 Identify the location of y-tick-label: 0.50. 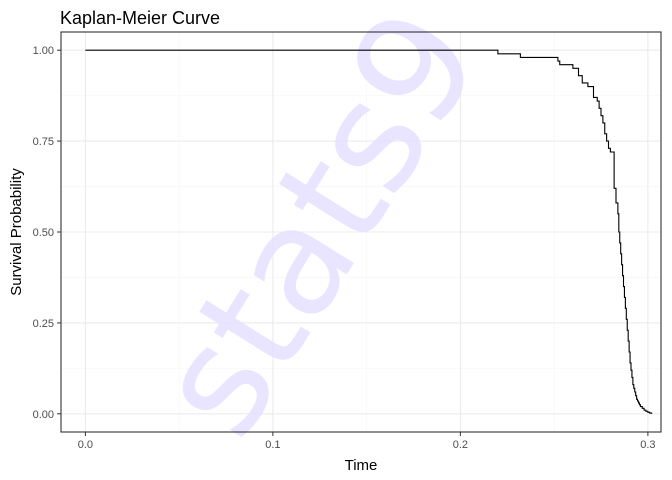
(43, 233).